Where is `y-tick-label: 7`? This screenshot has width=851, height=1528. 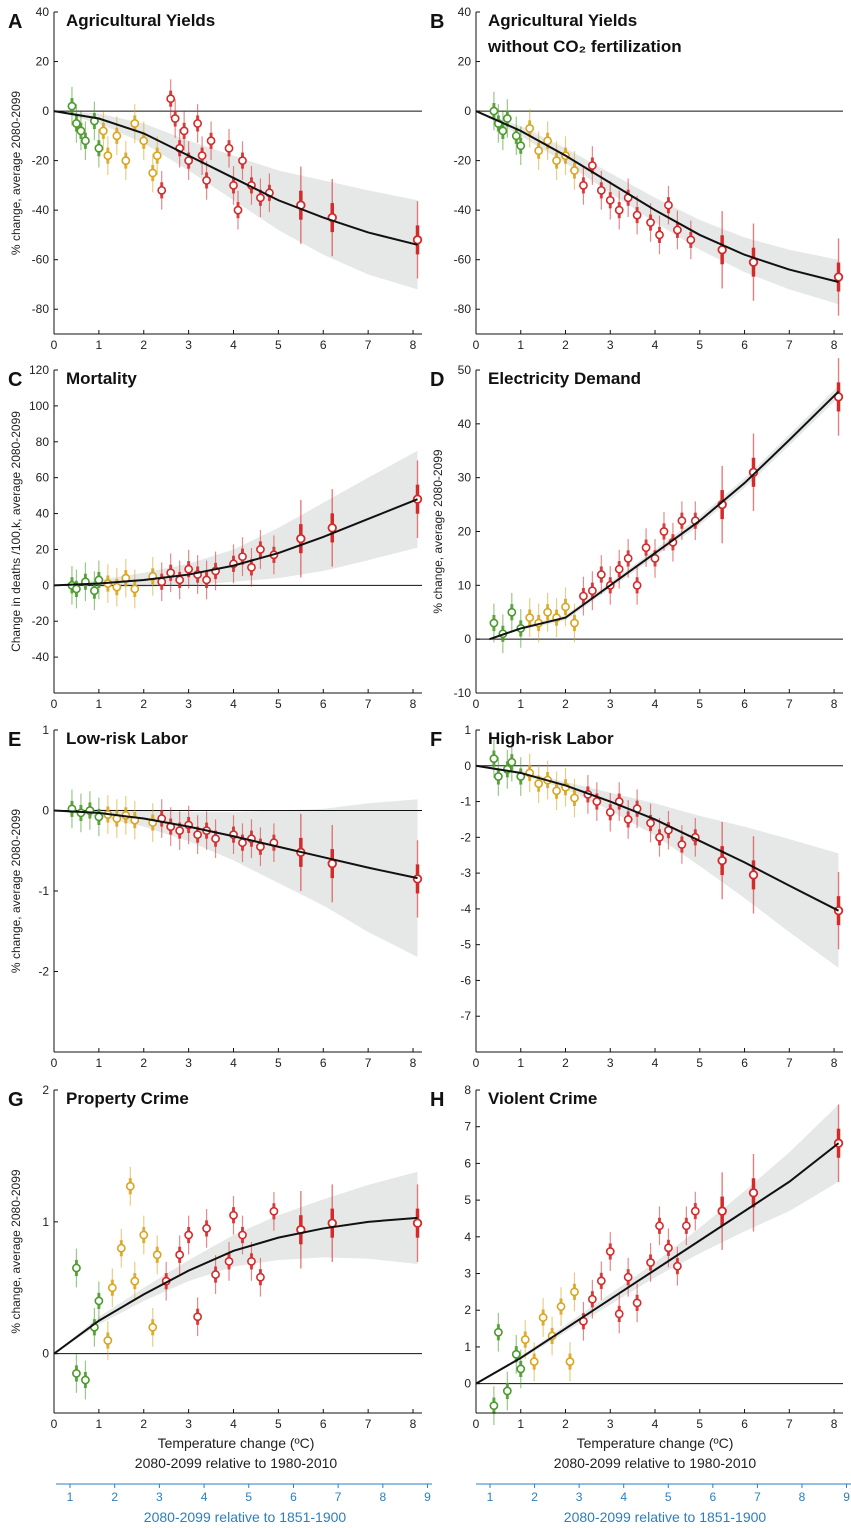
y-tick-label: 7 is located at coordinates (467, 1127).